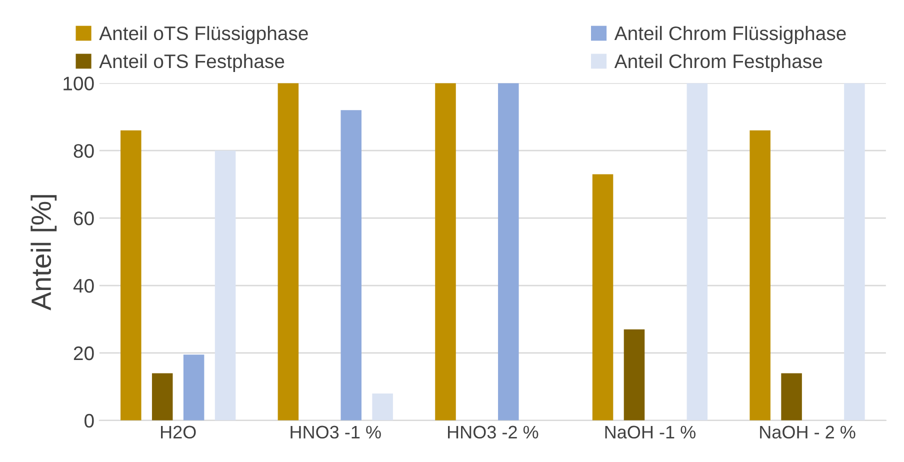 The image size is (904, 462). I want to click on legend-label: Anteil oTS Flüssigphase, so click(203, 35).